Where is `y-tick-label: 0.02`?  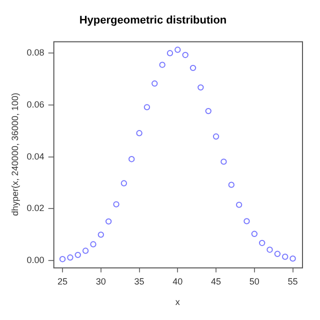 y-tick-label: 0.02 is located at coordinates (35, 208).